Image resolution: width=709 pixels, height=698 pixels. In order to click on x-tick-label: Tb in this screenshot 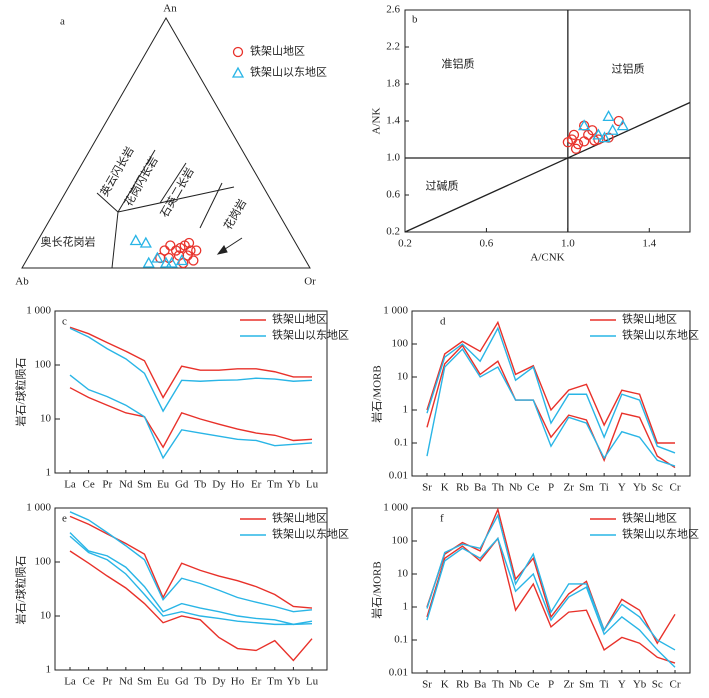, I will do `click(200, 682)`.